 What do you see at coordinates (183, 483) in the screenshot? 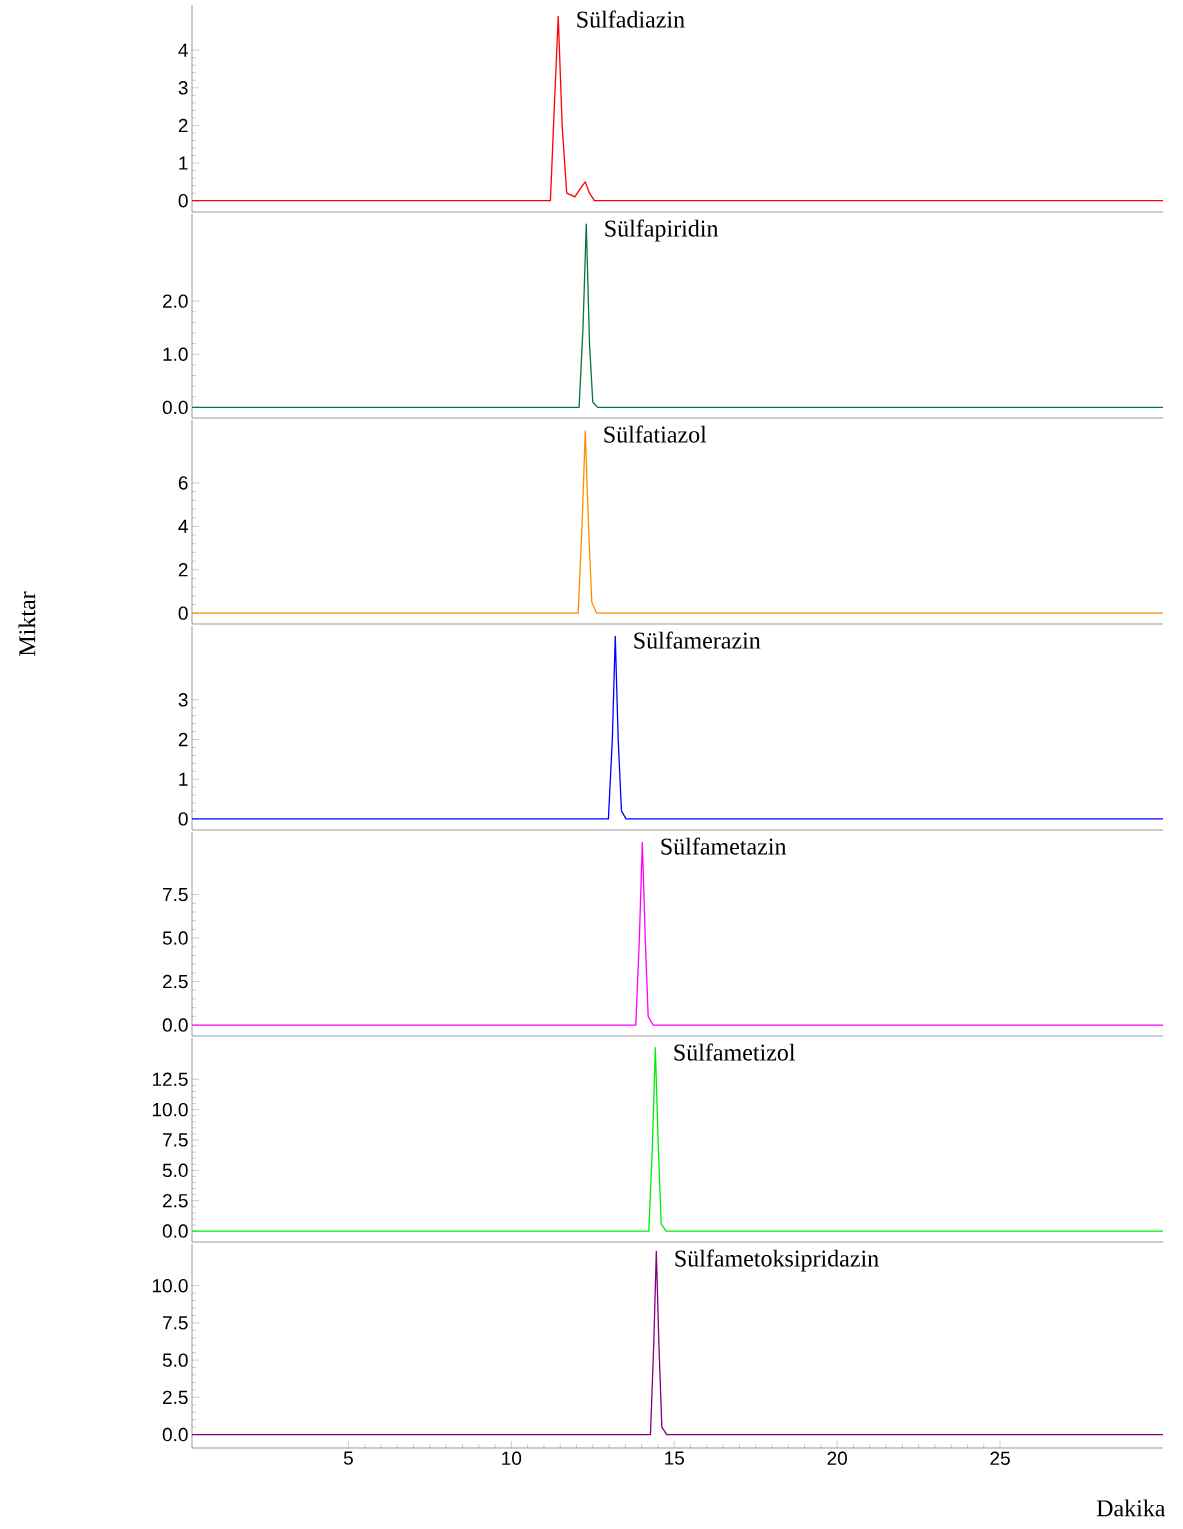
I see `y-tick-label: 6` at bounding box center [183, 483].